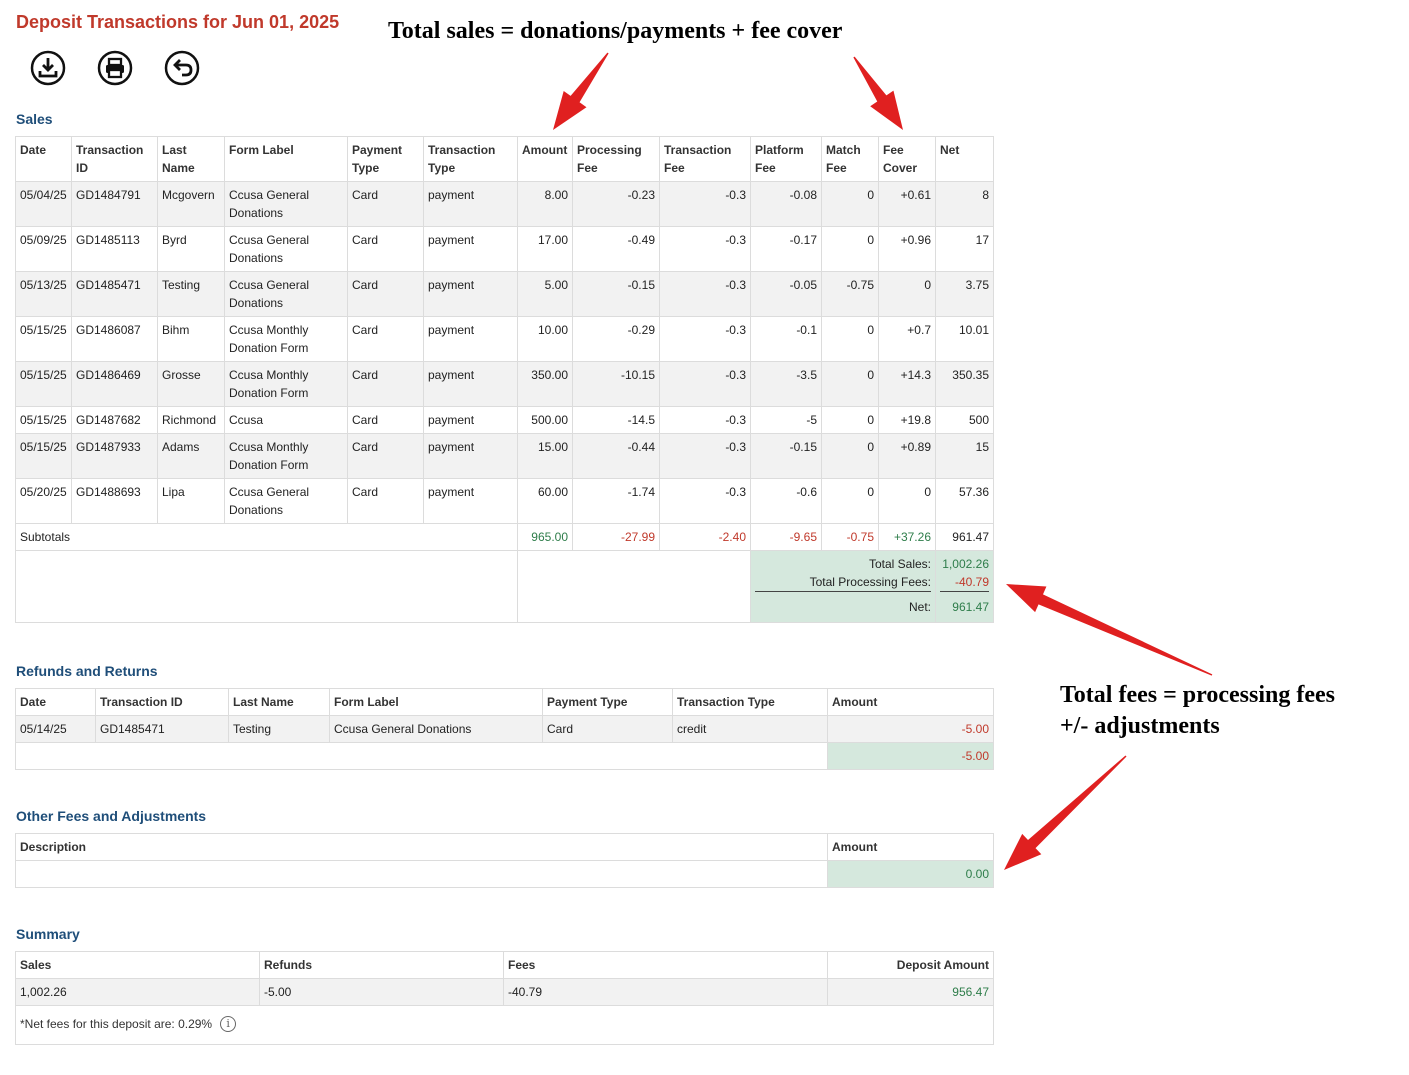  Describe the element at coordinates (279, 702) in the screenshot. I see `refunds-col-last-name: Last Name` at that location.